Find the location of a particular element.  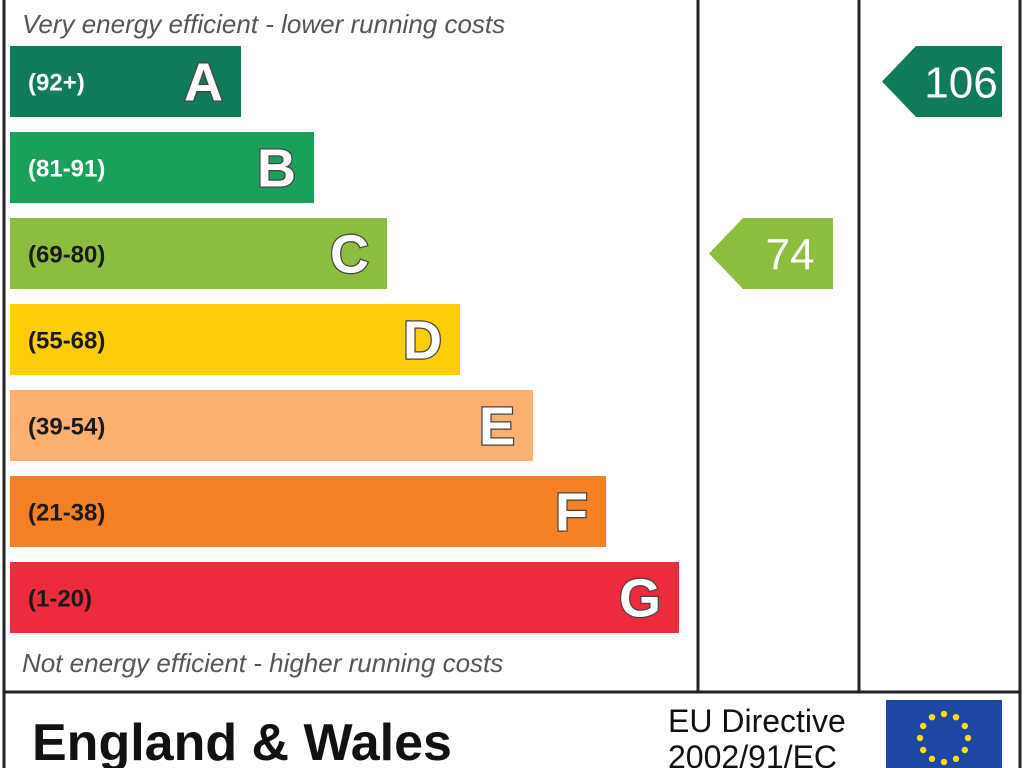

band-f-bar is located at coordinates (308, 511).